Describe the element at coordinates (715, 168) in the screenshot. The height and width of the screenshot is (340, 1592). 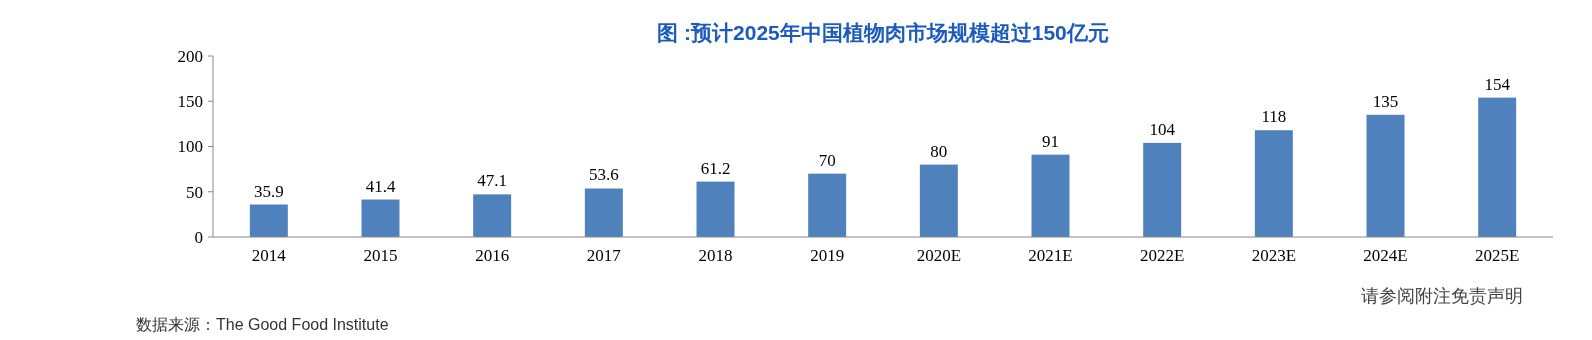
I see `data-label: 61.2` at that location.